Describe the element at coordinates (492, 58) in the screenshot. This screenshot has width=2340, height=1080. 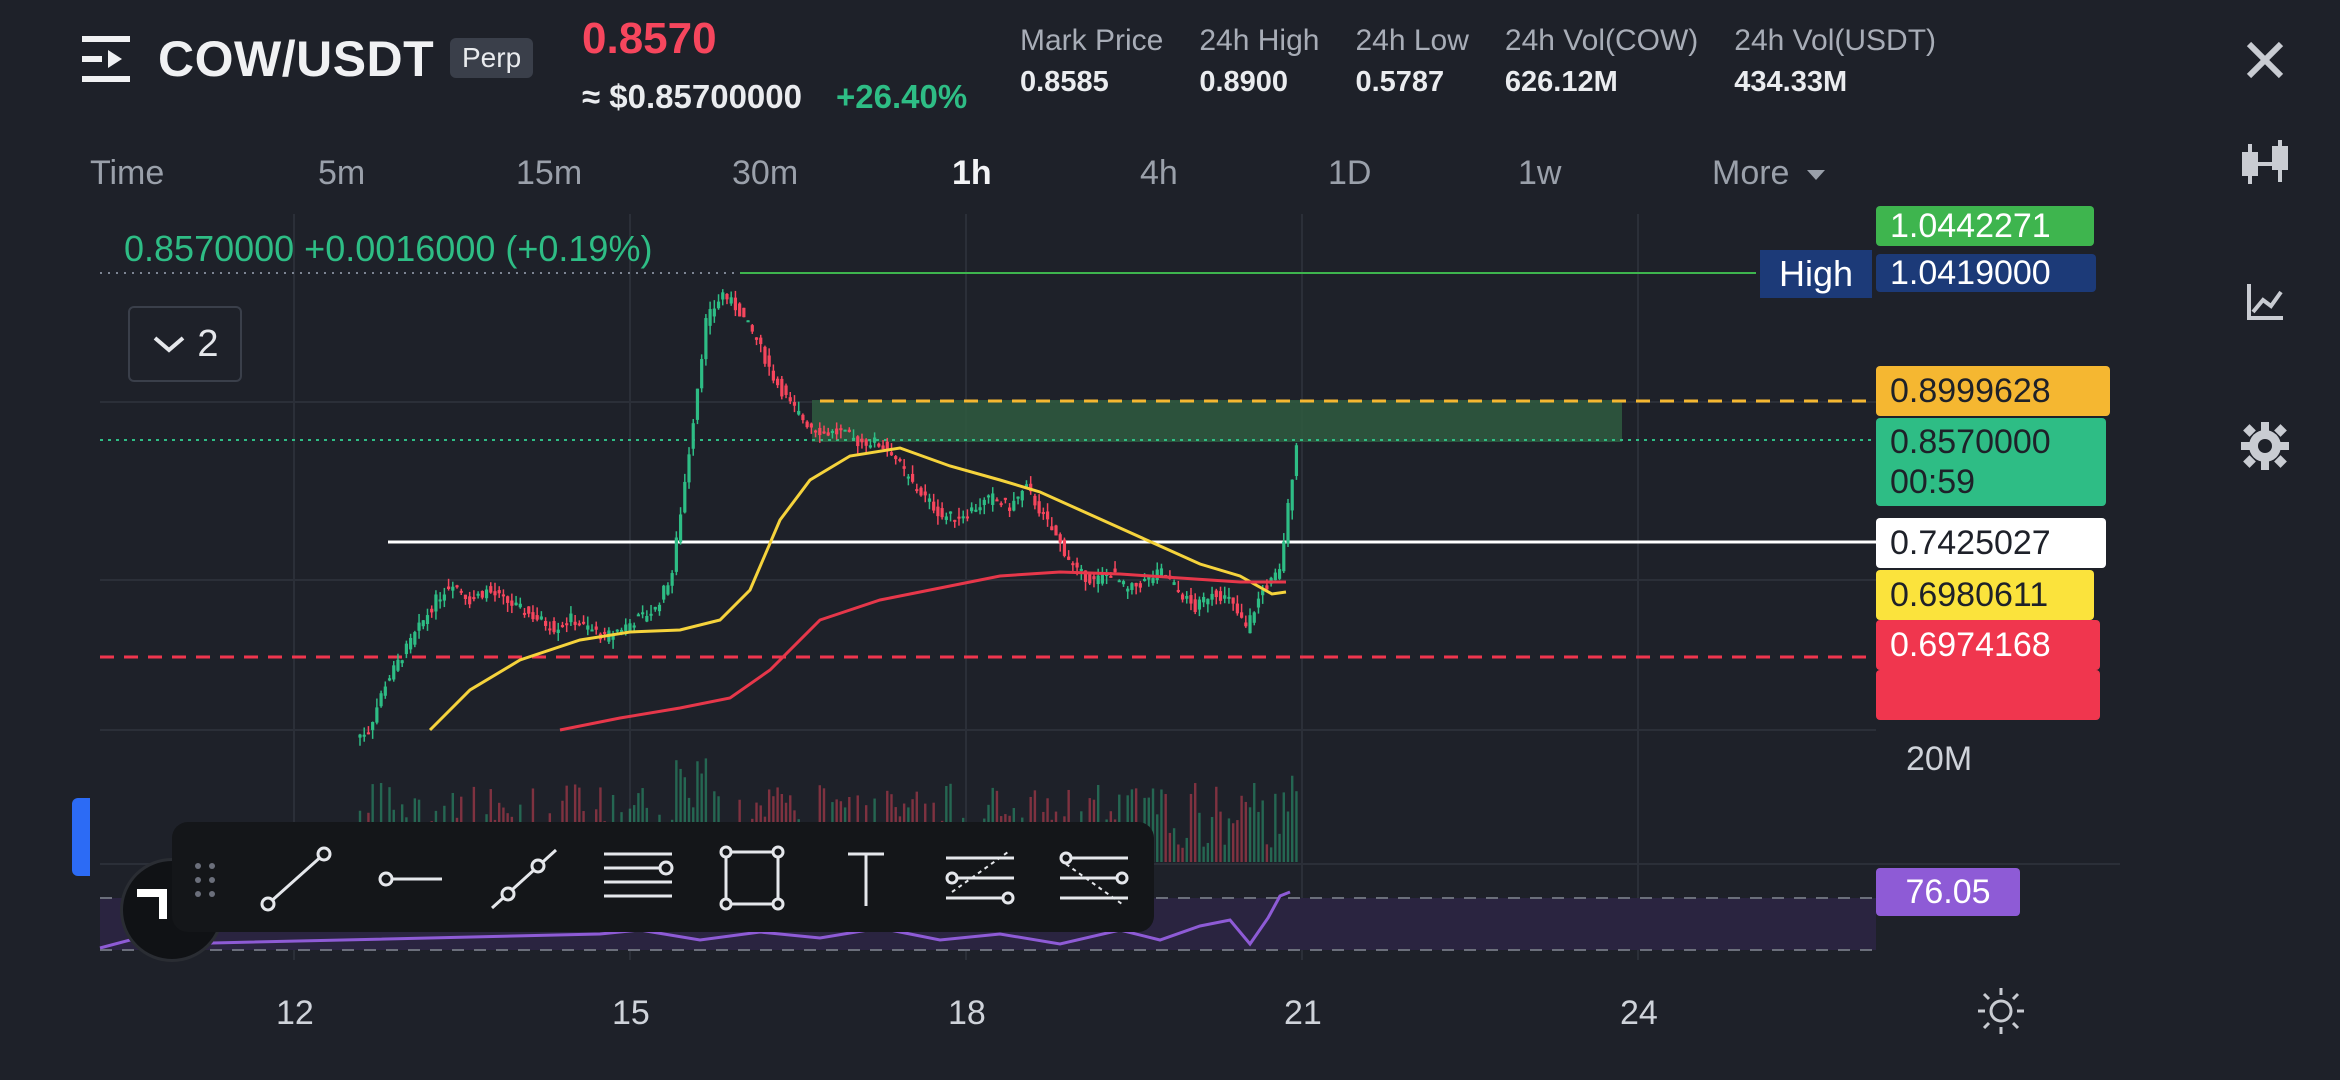
I see `contract-type-badge: Perp` at that location.